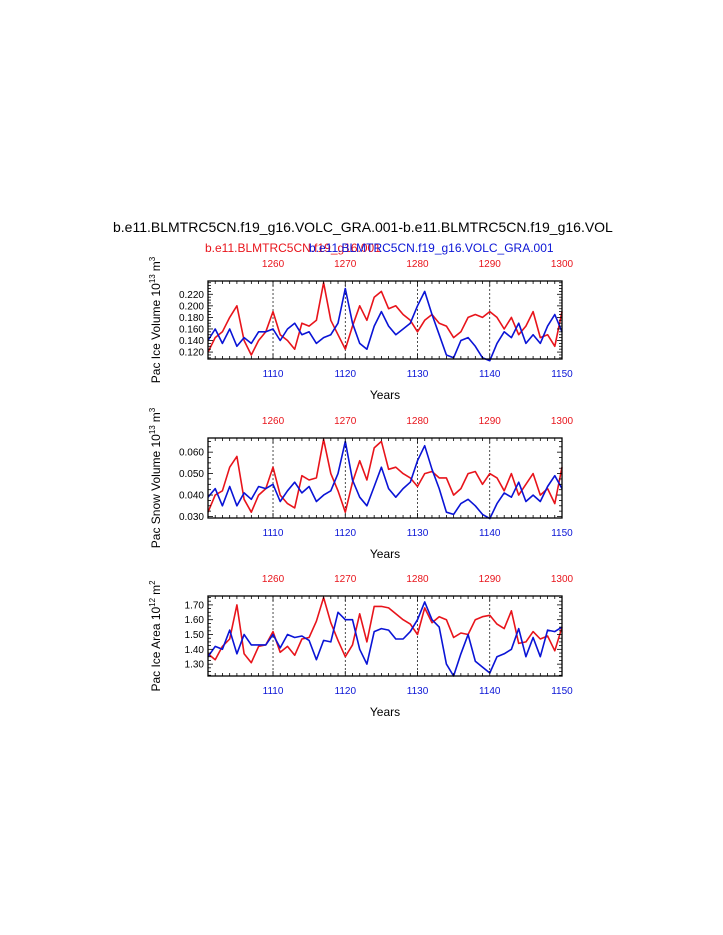 This screenshot has width=723, height=935. Describe the element at coordinates (385, 639) in the screenshot. I see `ice-area-series-blue` at that location.